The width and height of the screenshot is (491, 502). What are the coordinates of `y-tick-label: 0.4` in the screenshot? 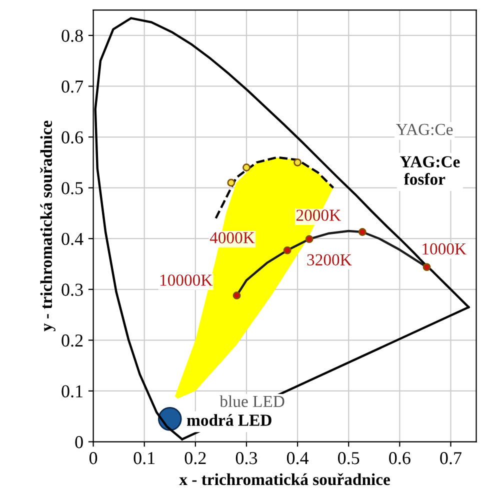 It's located at (73, 239).